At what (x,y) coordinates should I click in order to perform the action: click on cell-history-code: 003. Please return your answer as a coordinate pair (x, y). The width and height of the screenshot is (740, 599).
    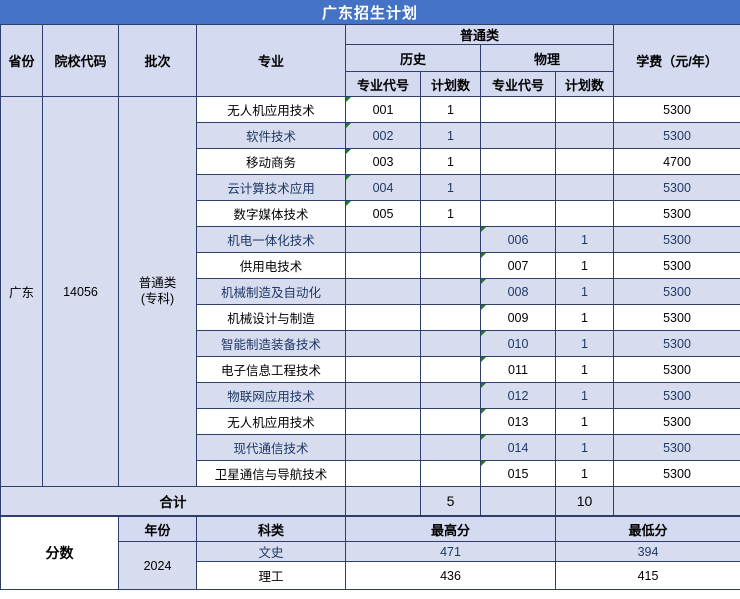
    Looking at the image, I should click on (383, 161).